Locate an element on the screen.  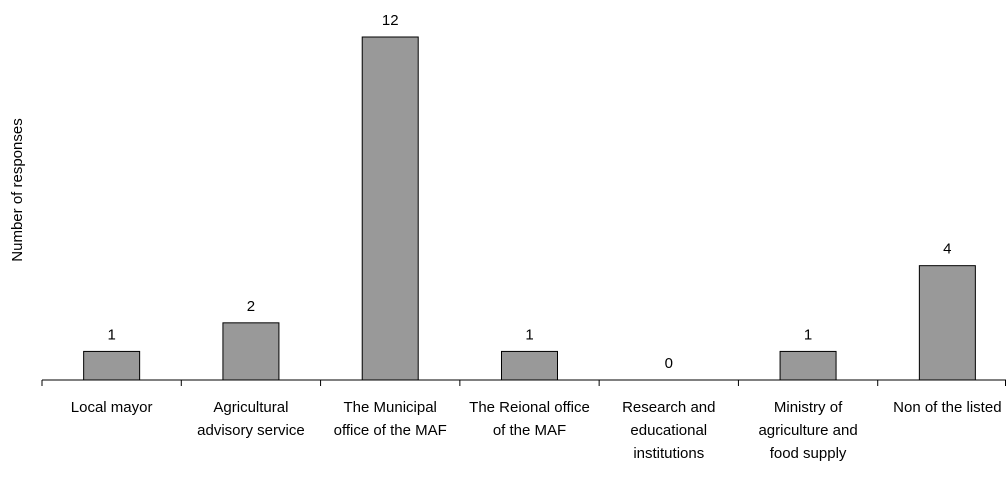
data-label: 2 is located at coordinates (251, 306).